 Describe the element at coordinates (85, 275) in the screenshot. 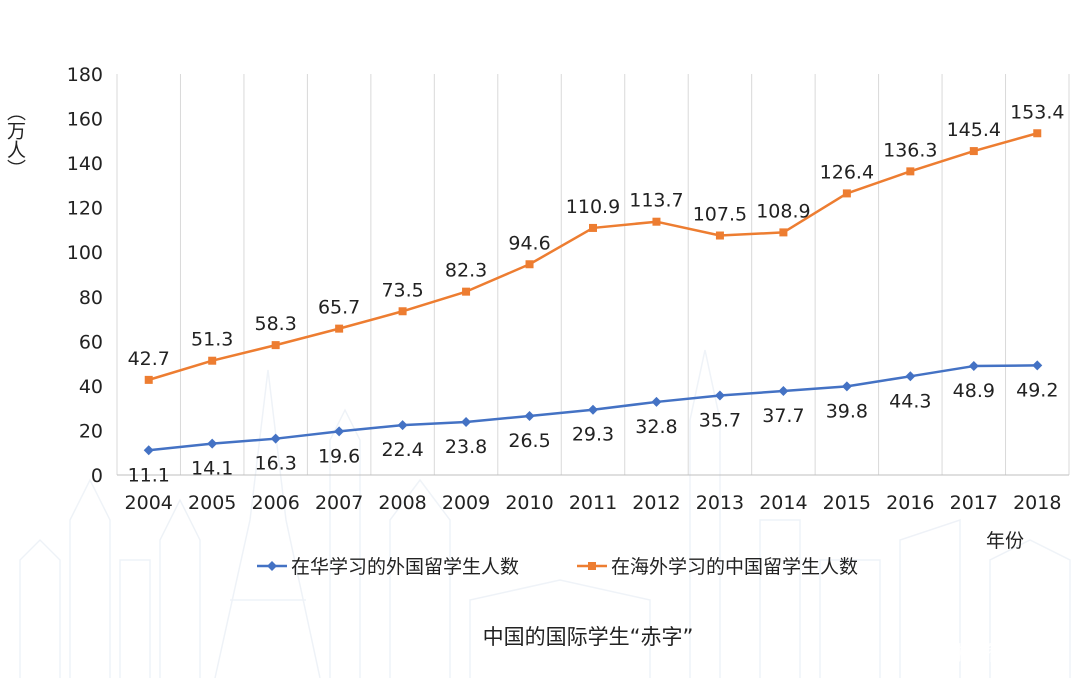

I see `y-axis: 0 20 40 60 80 100 120 140 160 180` at that location.